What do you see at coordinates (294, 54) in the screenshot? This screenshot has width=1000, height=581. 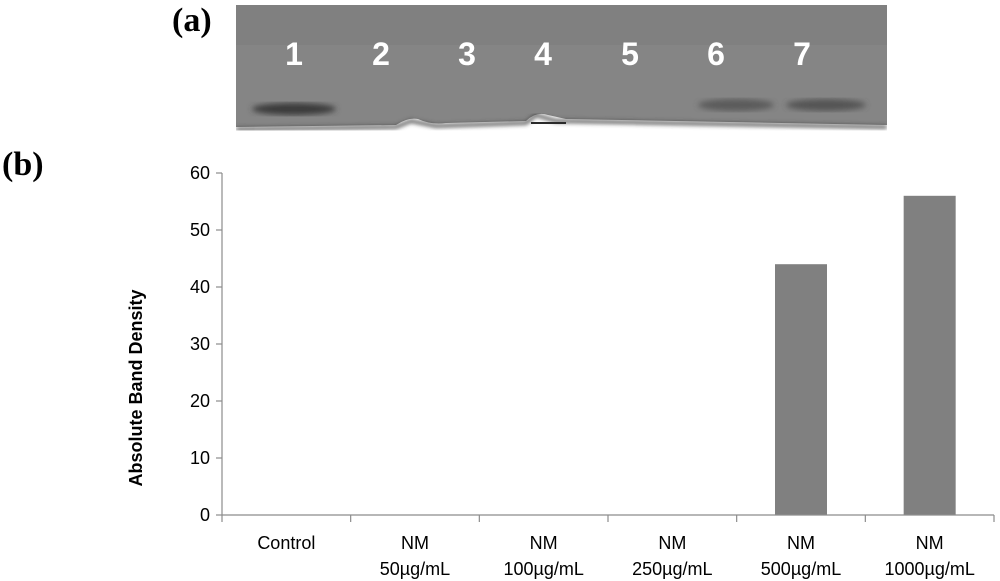 I see `gel-lane-label: 1` at bounding box center [294, 54].